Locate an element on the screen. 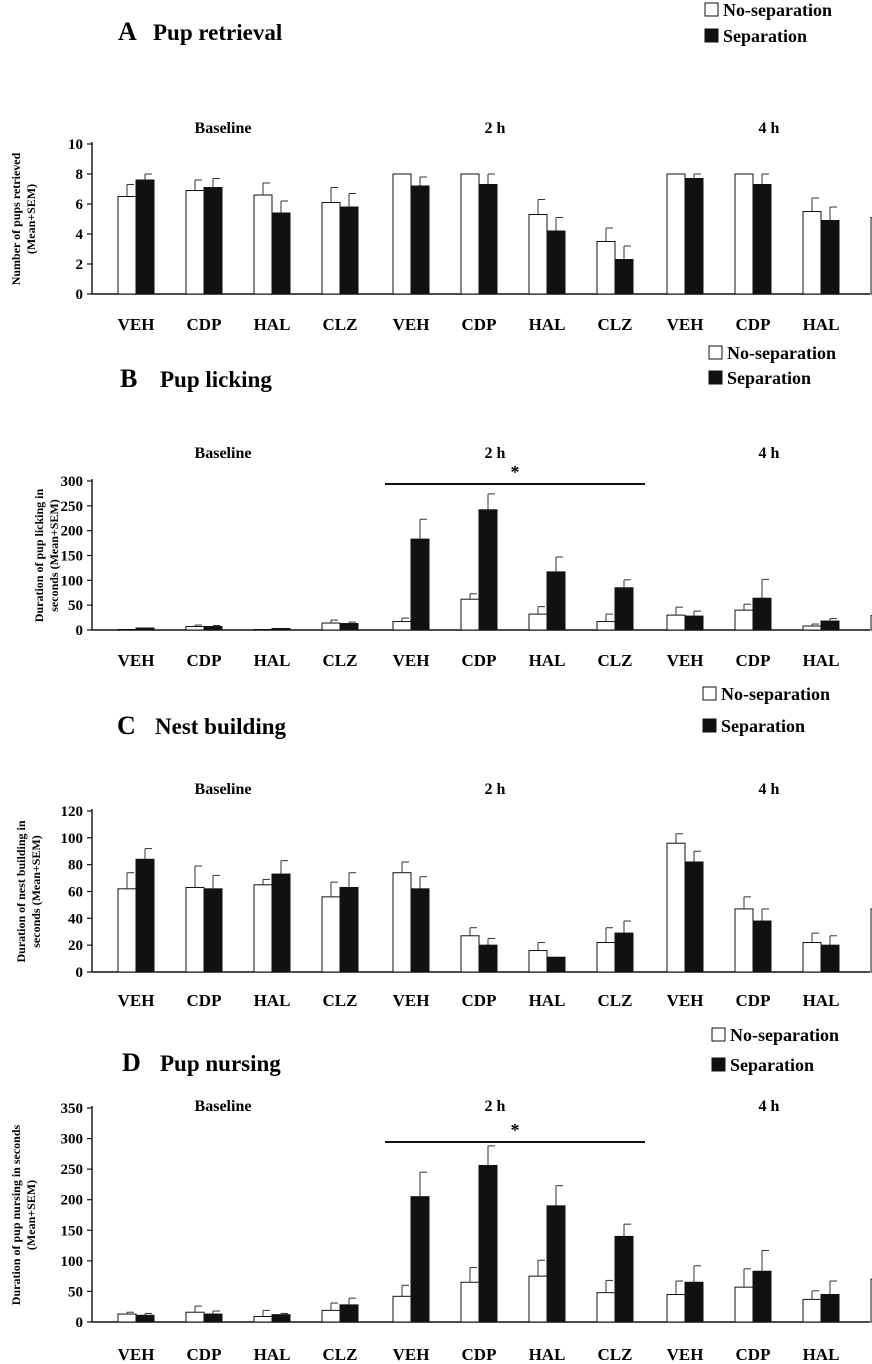  panel-b-y-tick-label-0: 0 is located at coordinates (80, 631).